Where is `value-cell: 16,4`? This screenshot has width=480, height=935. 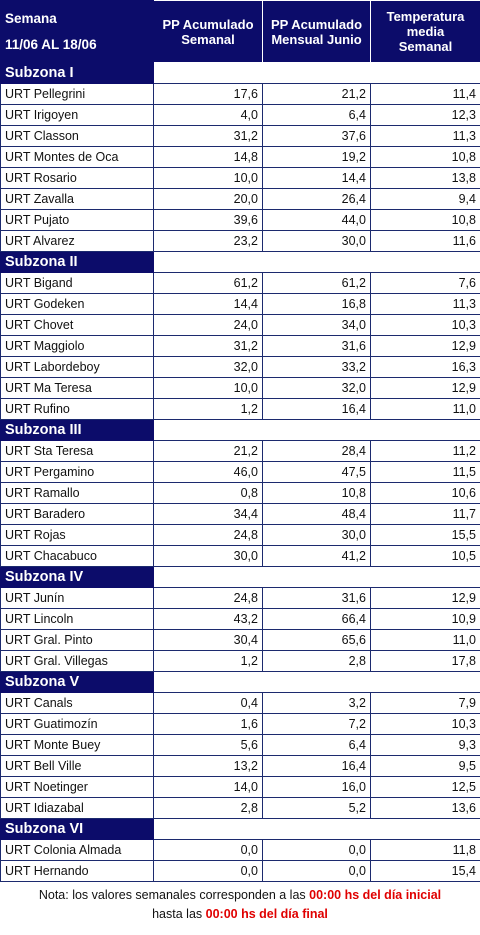 value-cell: 16,4 is located at coordinates (317, 409).